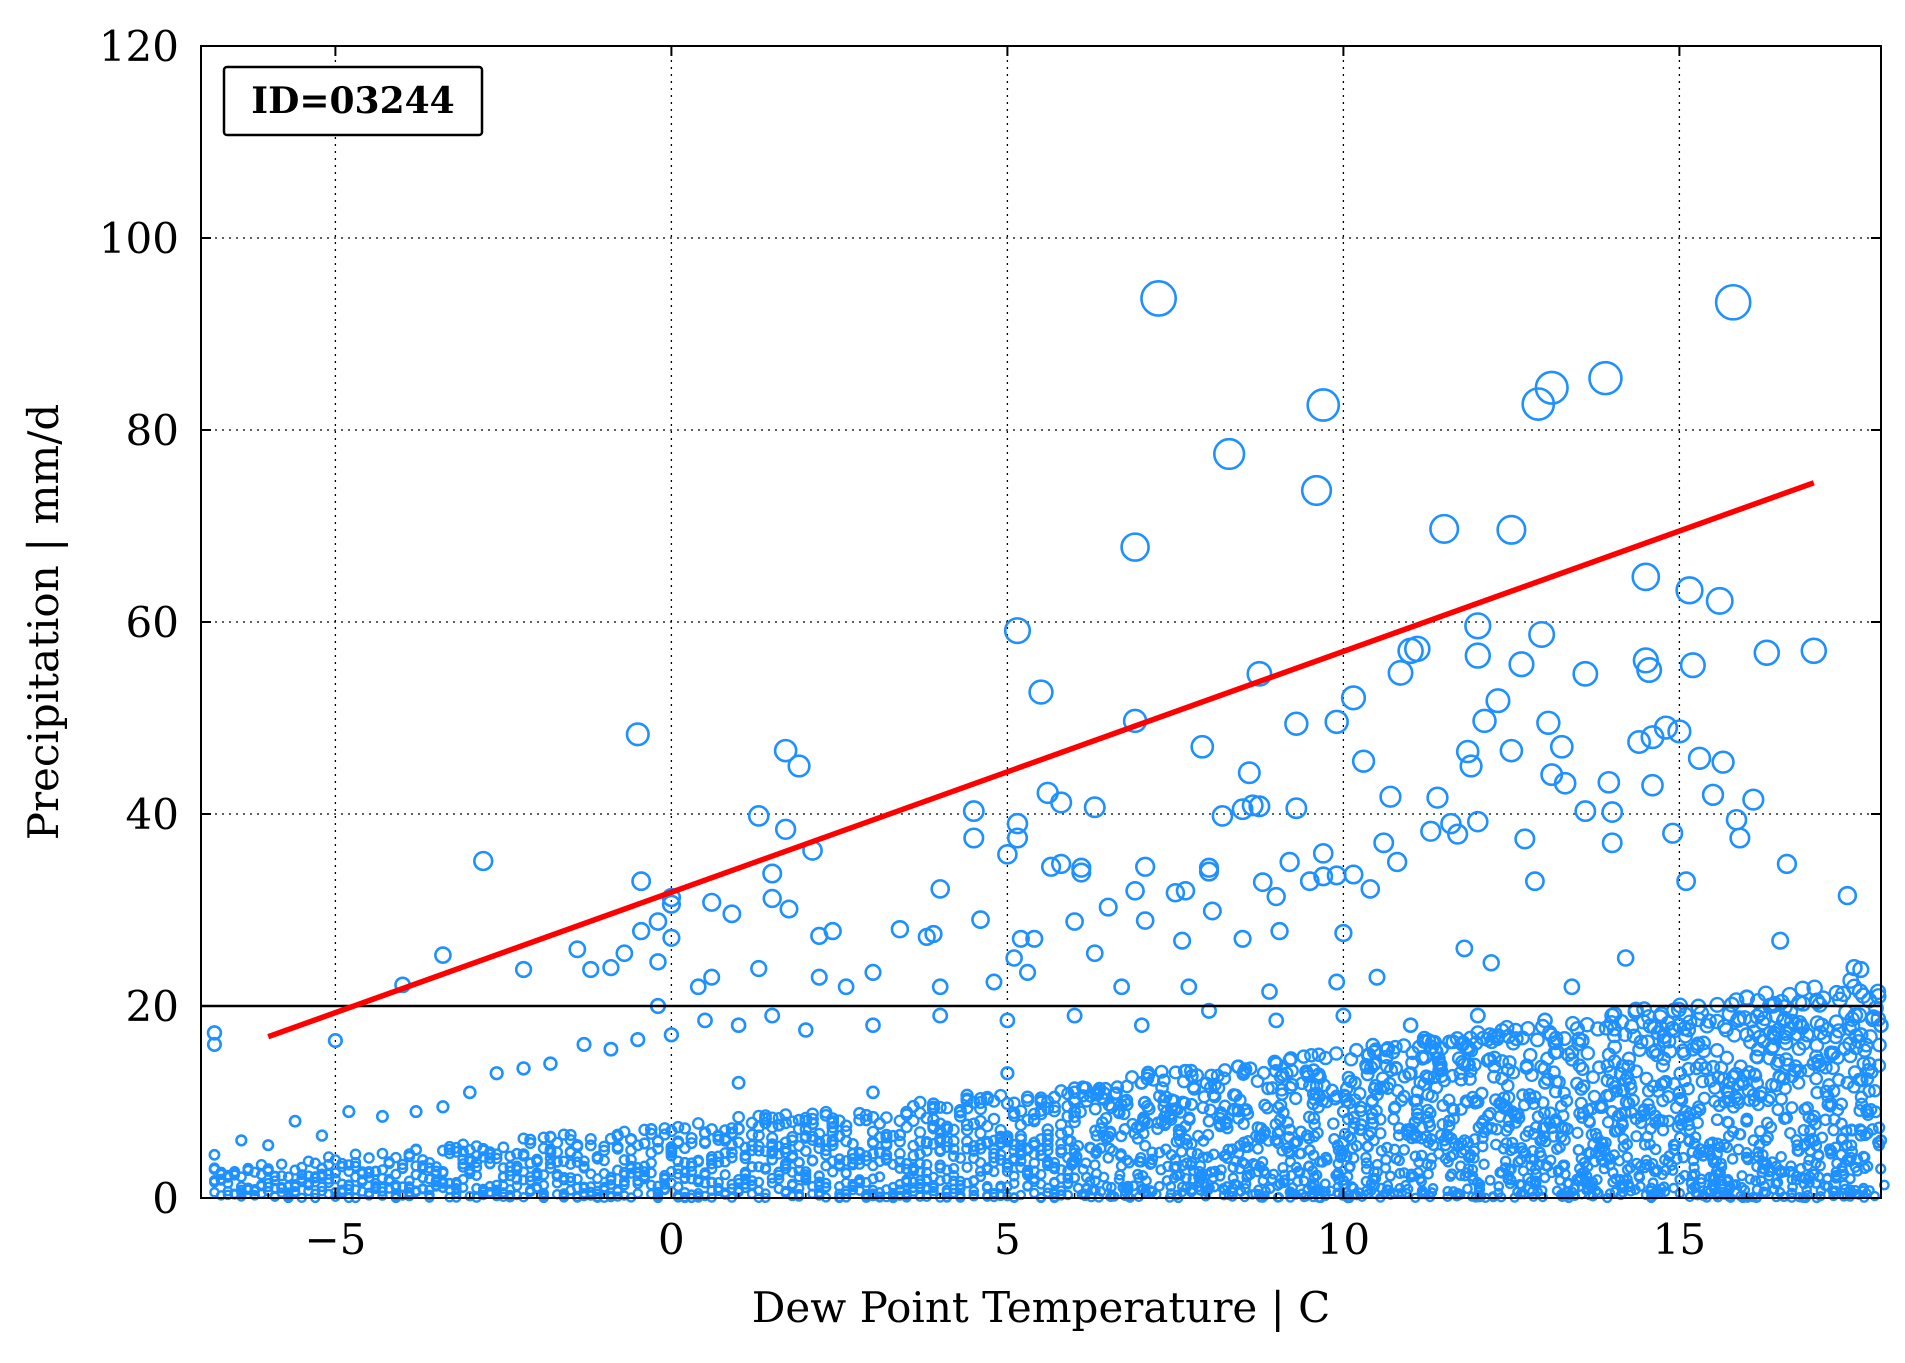 This screenshot has height=1363, width=1905. Describe the element at coordinates (152, 622) in the screenshot. I see `y-tick-label: 60` at that location.